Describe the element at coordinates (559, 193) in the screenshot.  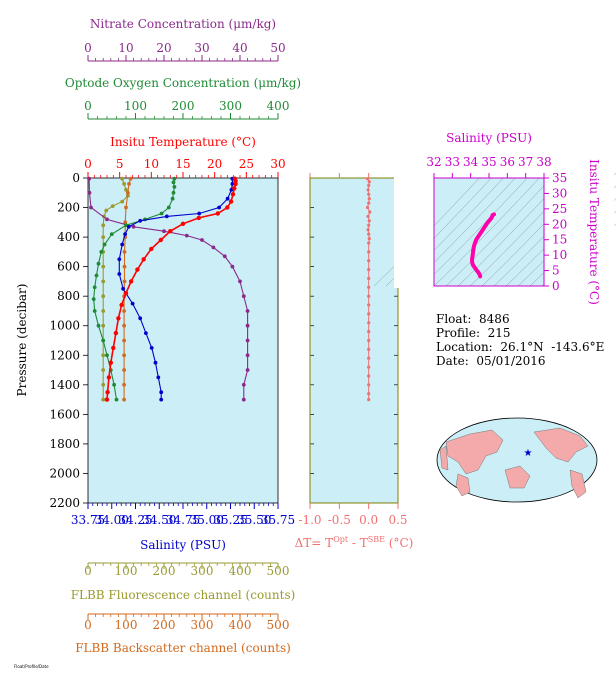
I see `ts-y-tick-label: 30` at that location.